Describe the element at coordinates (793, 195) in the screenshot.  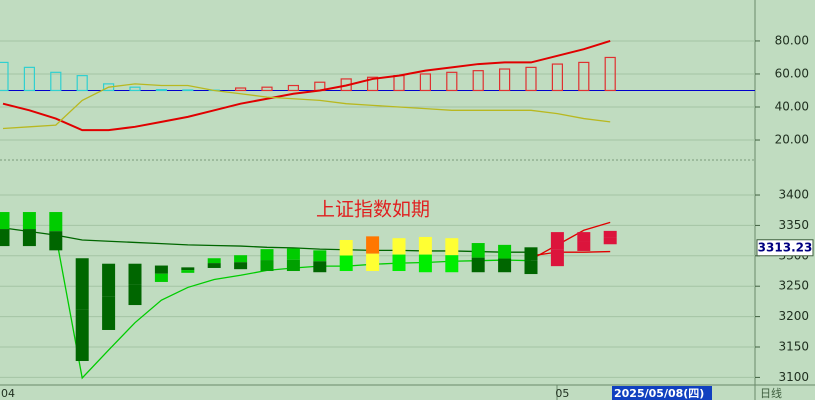
I see `y-tick-label: 3400` at that location.